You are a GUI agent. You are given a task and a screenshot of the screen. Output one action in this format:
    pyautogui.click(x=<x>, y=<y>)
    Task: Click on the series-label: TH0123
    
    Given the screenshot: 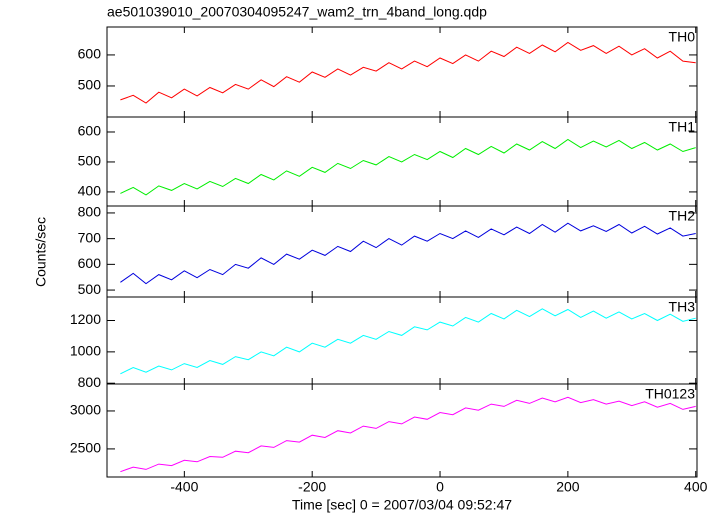 What is the action you would take?
    pyautogui.click(x=670, y=394)
    